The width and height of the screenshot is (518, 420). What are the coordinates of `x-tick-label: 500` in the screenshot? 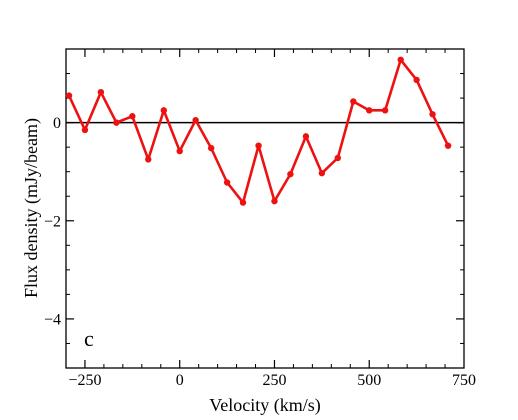 It's located at (369, 380).